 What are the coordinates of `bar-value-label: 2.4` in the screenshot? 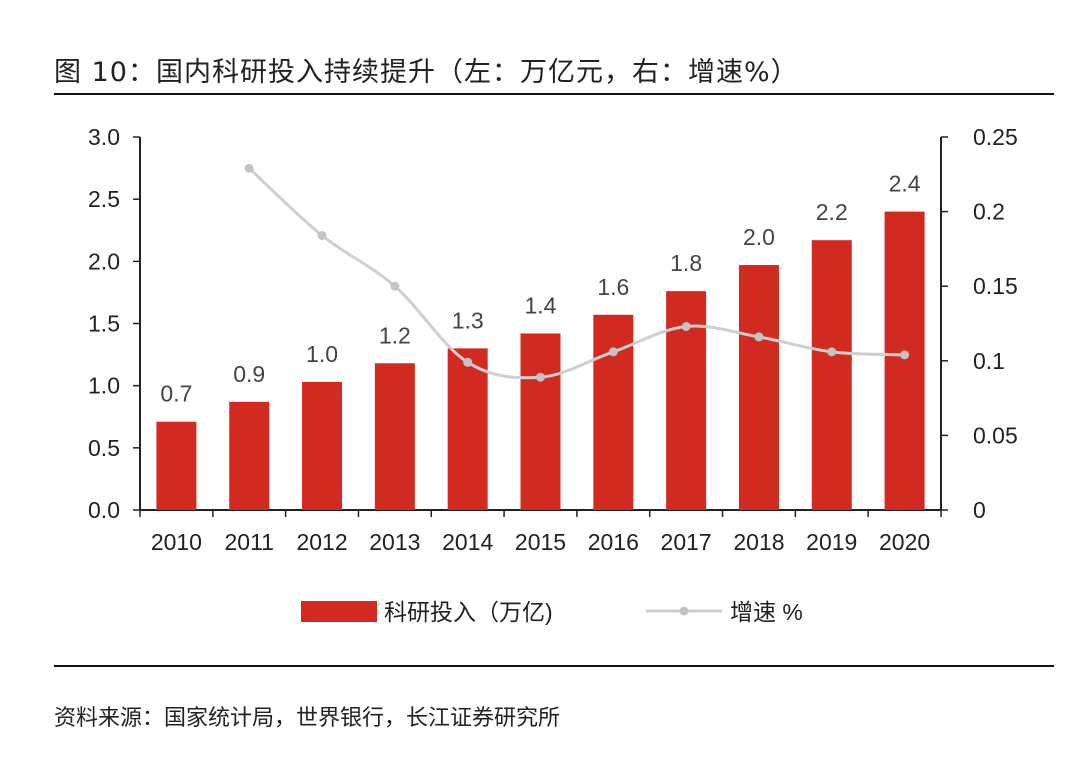 It's located at (905, 184).